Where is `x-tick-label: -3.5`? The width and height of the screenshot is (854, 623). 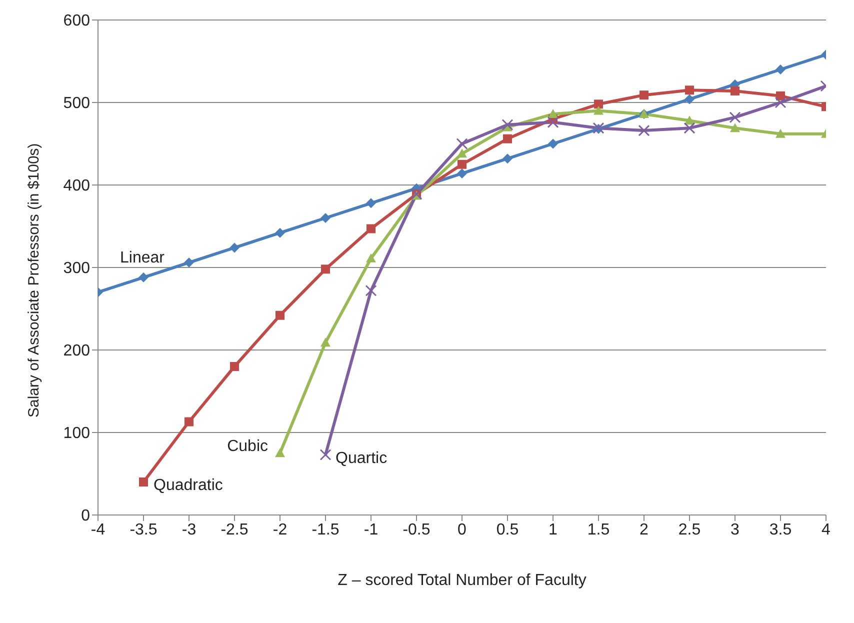
x-tick-label: -3.5 is located at coordinates (144, 529).